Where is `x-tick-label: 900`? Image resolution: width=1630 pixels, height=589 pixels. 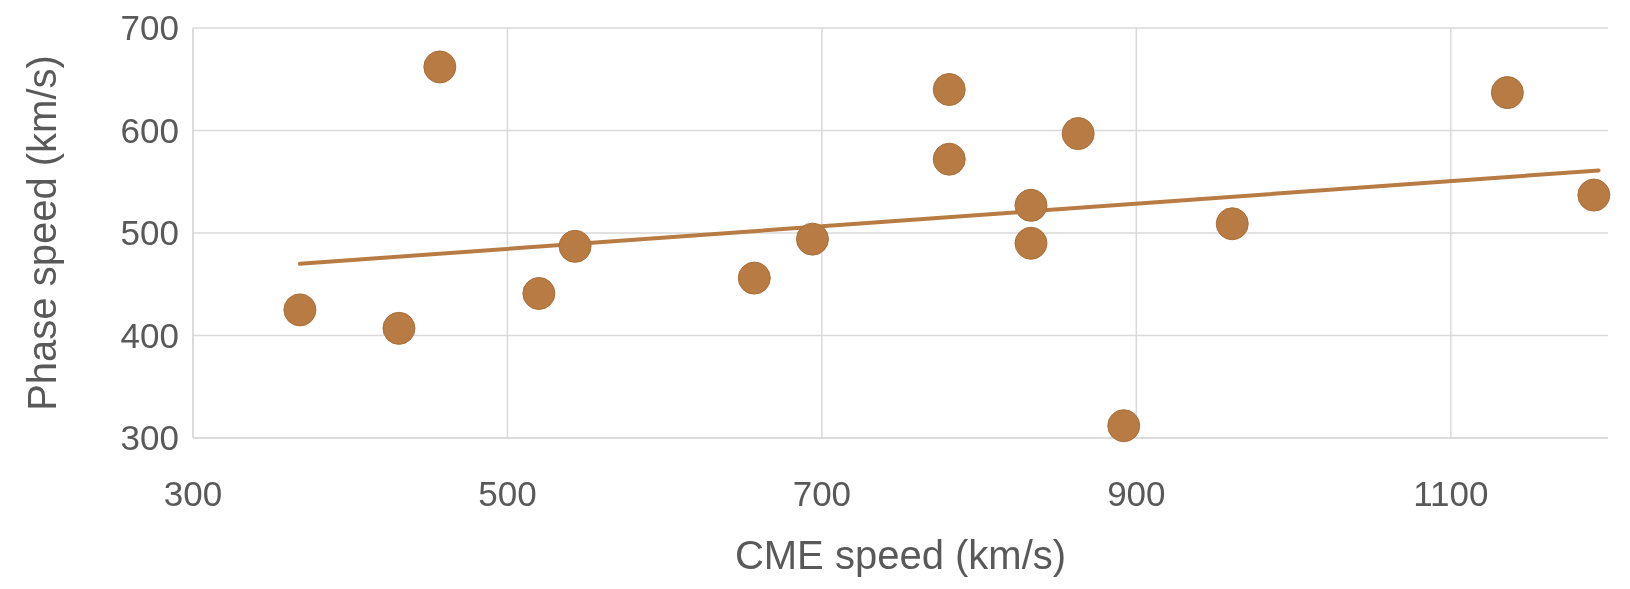 x-tick-label: 900 is located at coordinates (1136, 493).